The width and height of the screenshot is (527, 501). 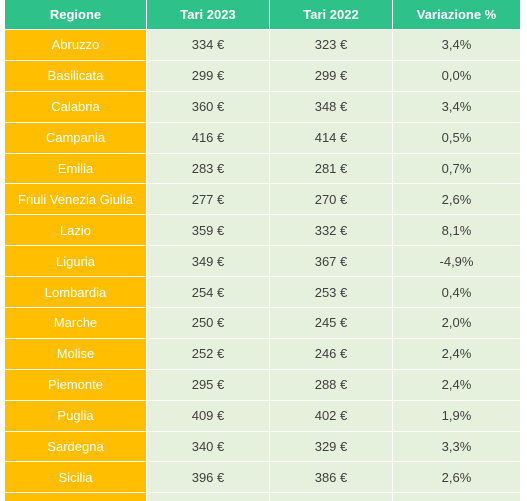 I want to click on cell-region: Molise, so click(x=76, y=354).